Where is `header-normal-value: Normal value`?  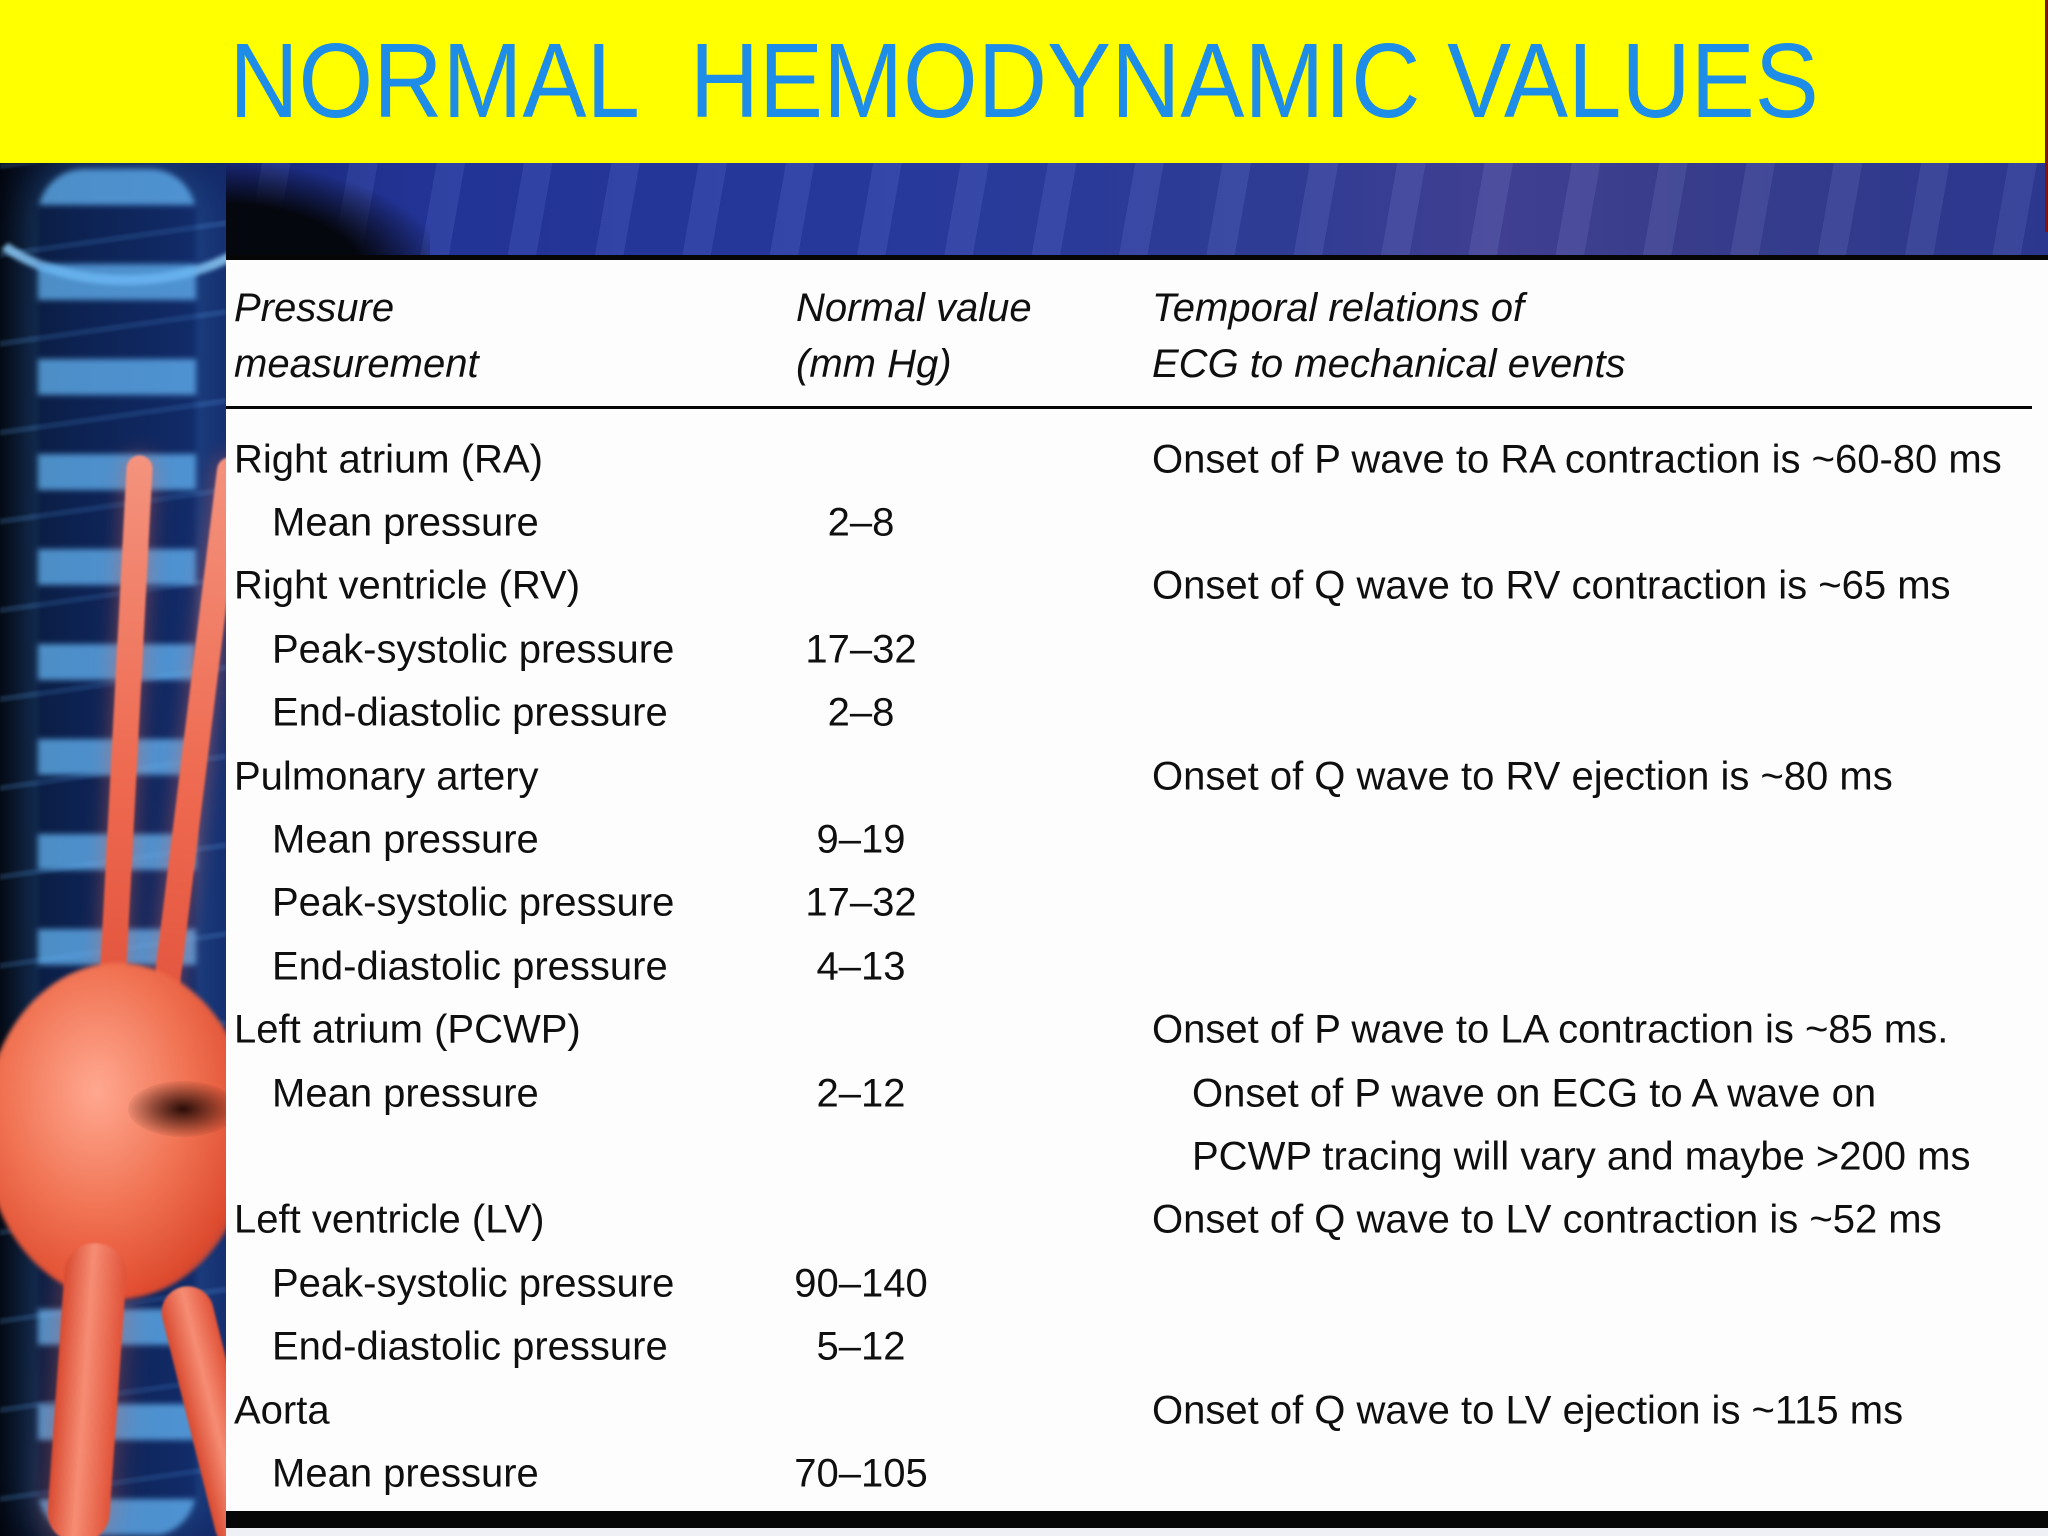 header-normal-value: Normal value is located at coordinates (914, 308).